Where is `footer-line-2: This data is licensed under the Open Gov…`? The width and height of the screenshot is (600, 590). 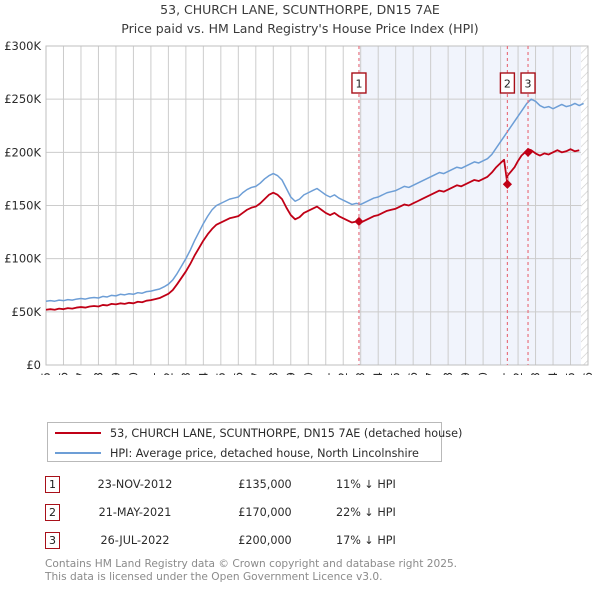 footer-line-2: This data is licensed under the Open Gov… is located at coordinates (214, 576).